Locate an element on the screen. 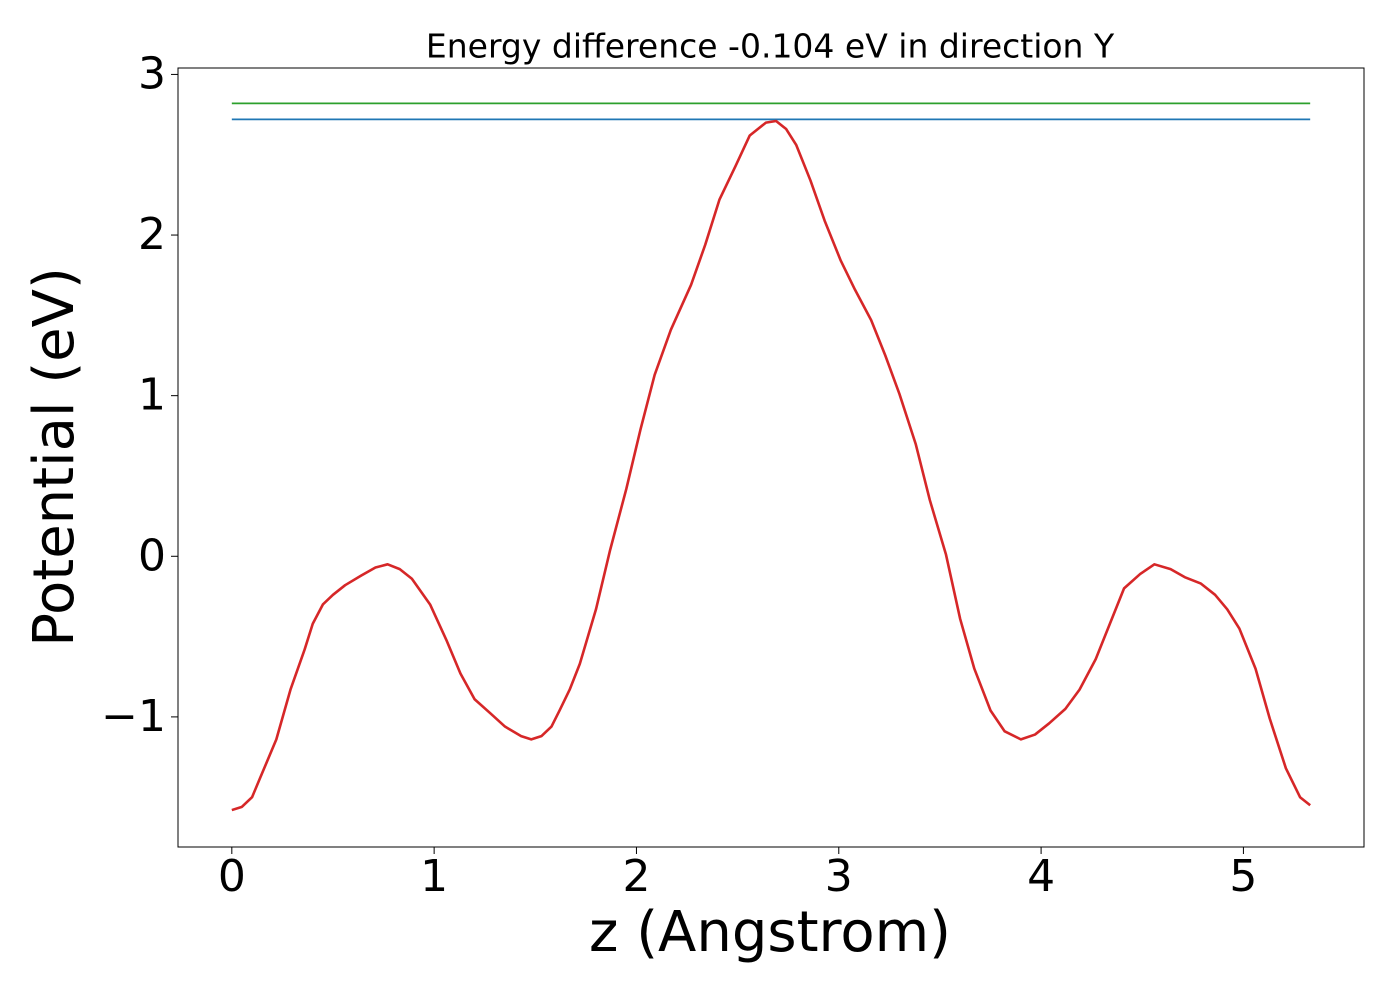  x-tick-label: 1 is located at coordinates (434, 876).